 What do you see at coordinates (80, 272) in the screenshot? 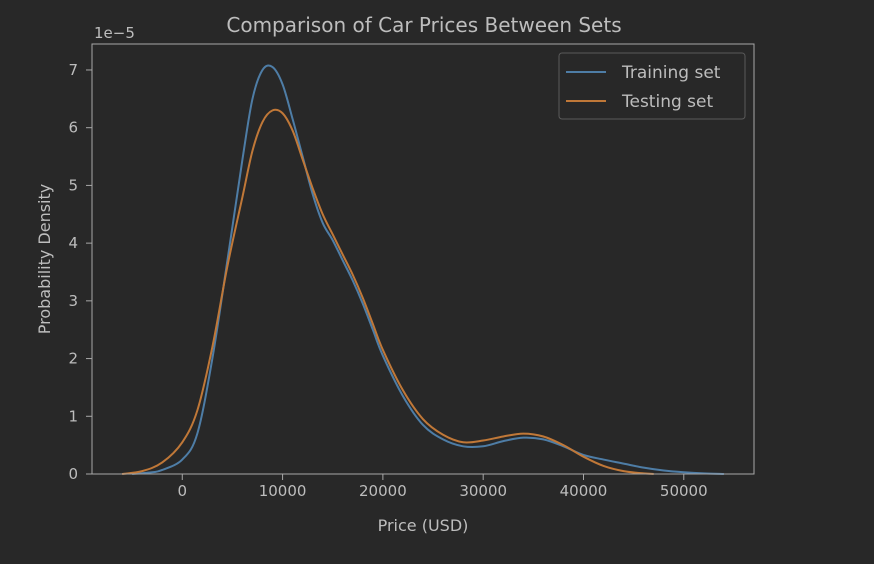
I see `y-axis-ticks: 0 1 2 3 4 5 6 7` at bounding box center [80, 272].